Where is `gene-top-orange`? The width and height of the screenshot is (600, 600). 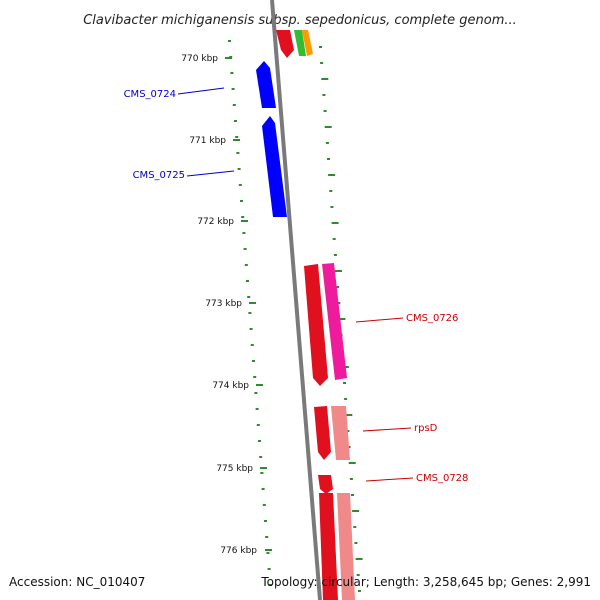
gene-top-orange is located at coordinates (307, 43).